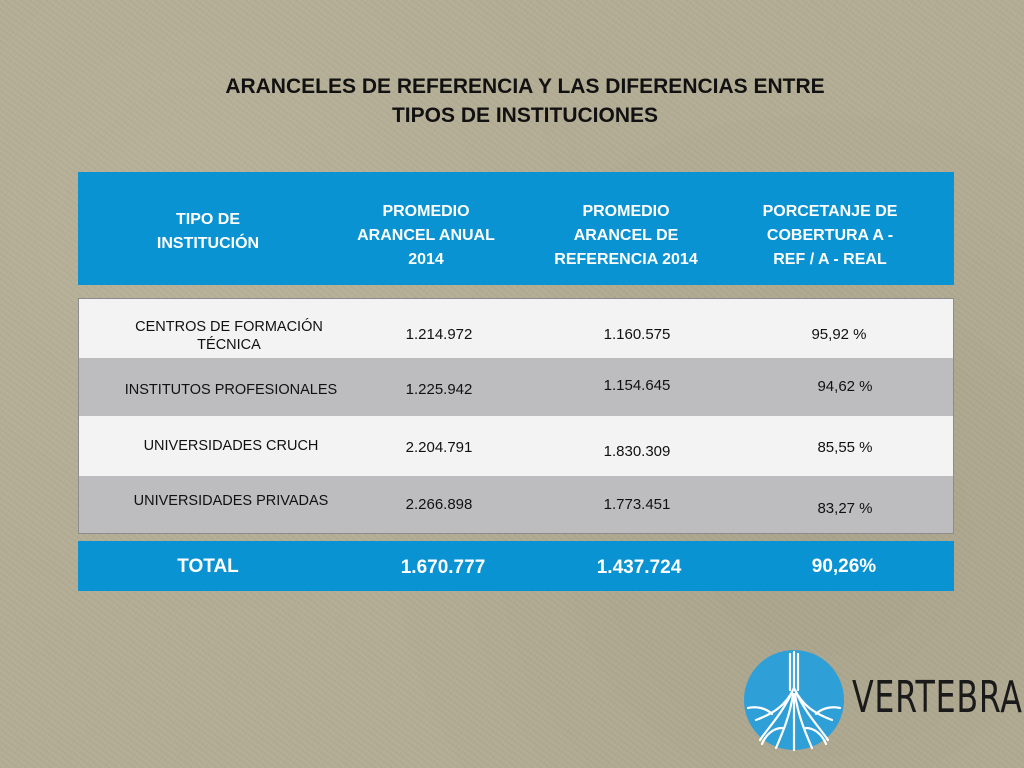  What do you see at coordinates (229, 345) in the screenshot?
I see `institution-line: TÉCNICA` at bounding box center [229, 345].